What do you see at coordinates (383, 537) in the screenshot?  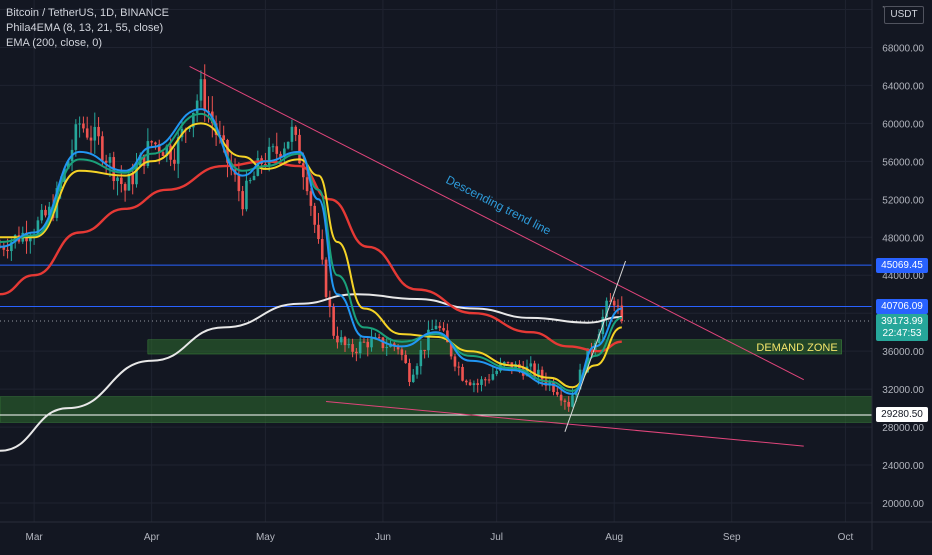 I see `x-tick-label: Jun` at bounding box center [383, 537].